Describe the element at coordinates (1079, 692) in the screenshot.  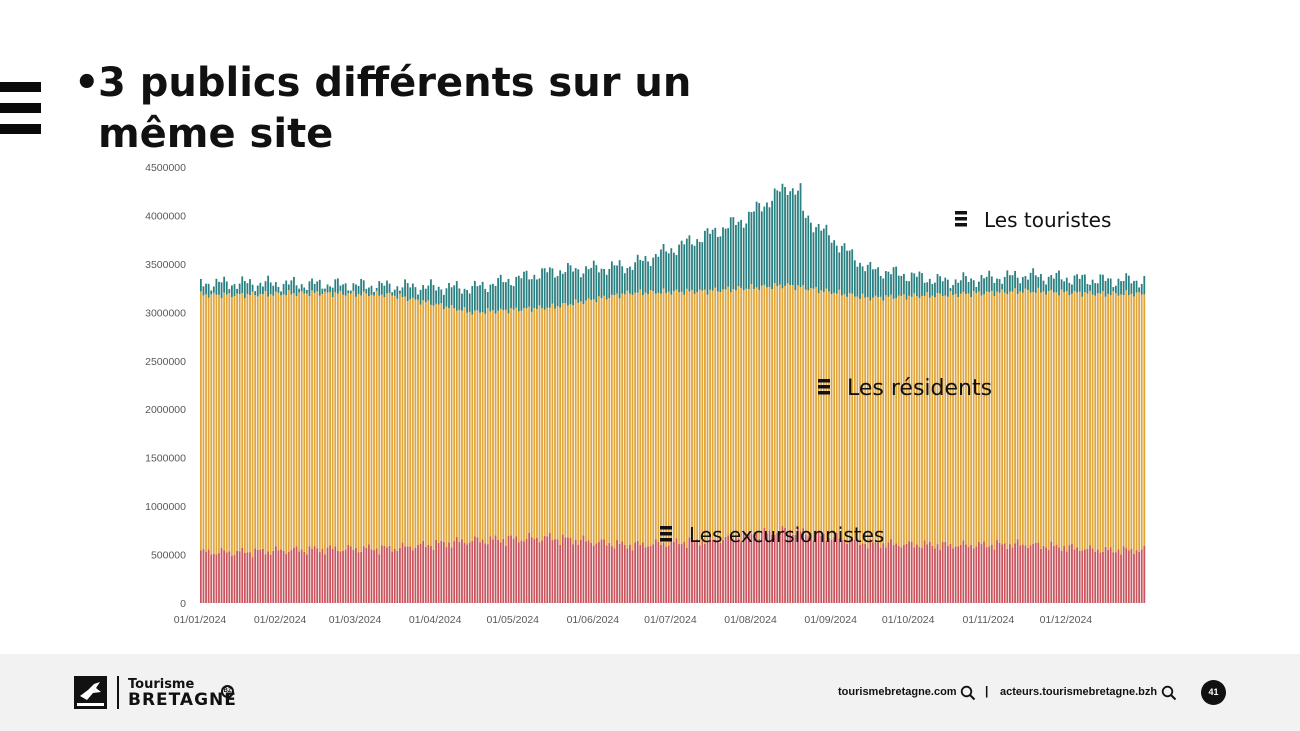
I see `link-acteurs: acteurs.tourismebretagne.bzh` at that location.